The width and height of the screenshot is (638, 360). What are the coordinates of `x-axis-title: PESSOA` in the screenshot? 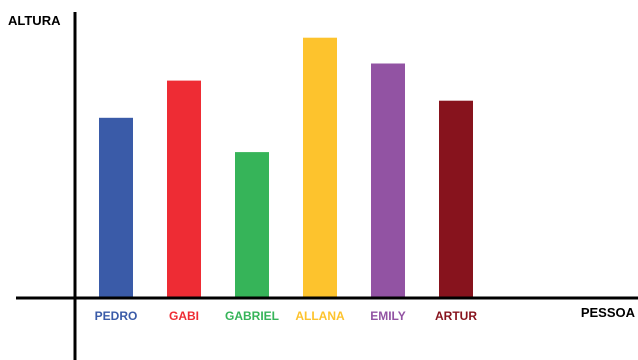 It's located at (608, 312).